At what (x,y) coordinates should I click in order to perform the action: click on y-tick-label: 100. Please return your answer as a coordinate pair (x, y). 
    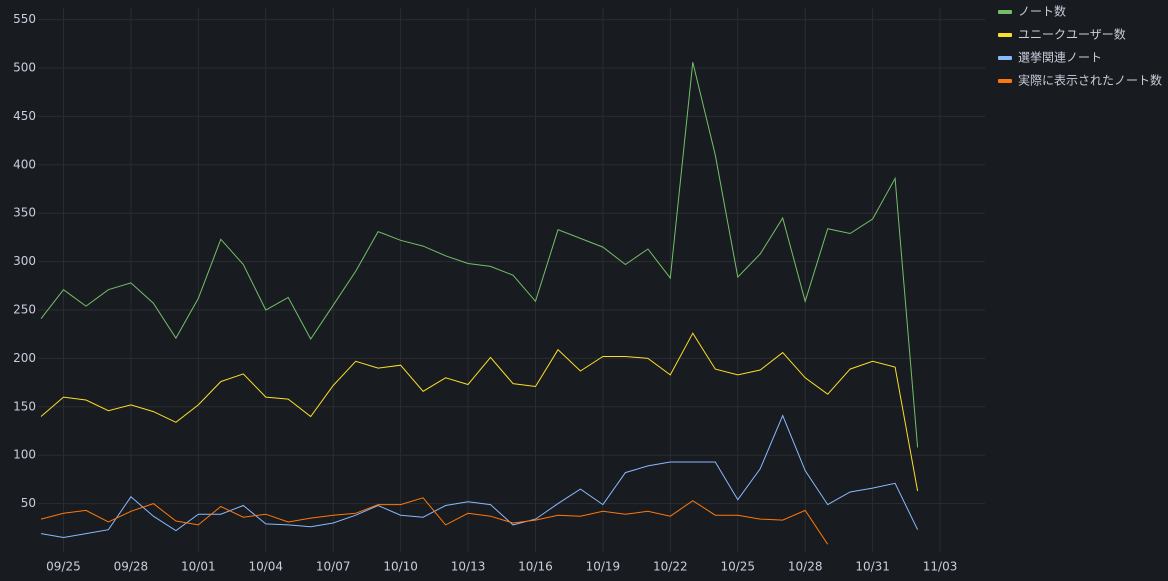
    Looking at the image, I should click on (24, 455).